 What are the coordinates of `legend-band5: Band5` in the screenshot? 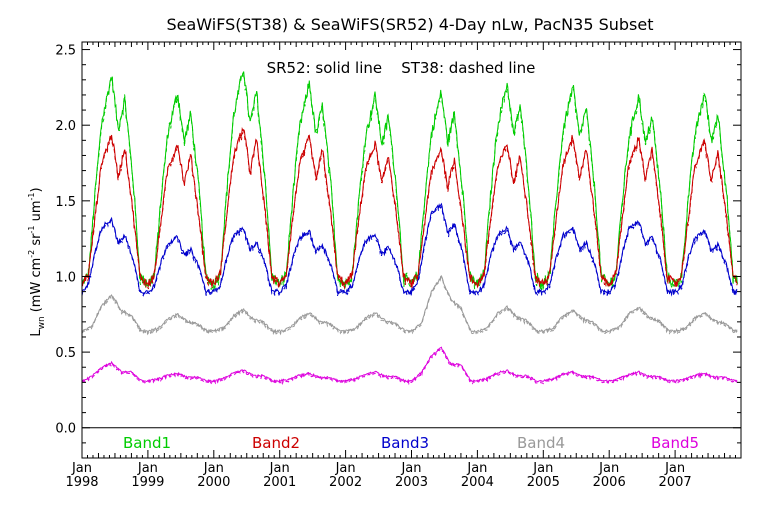 It's located at (675, 443).